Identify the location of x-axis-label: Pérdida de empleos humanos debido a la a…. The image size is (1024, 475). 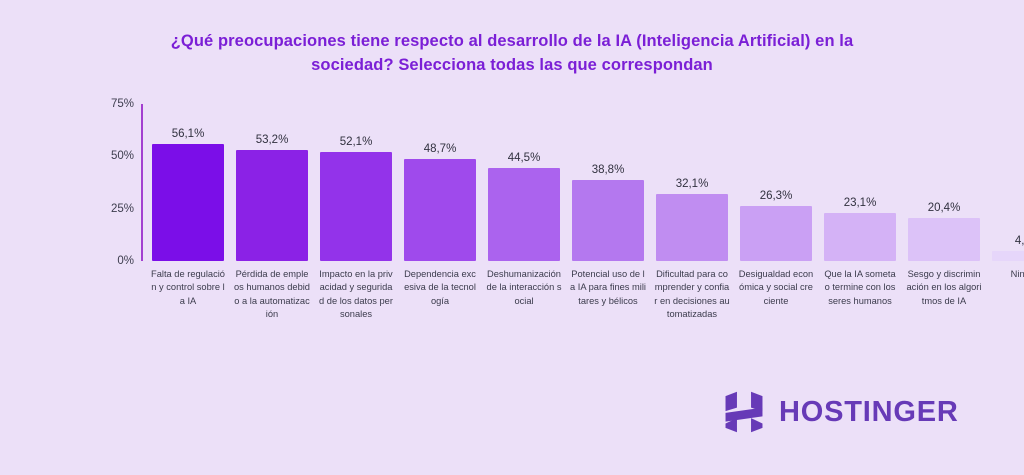
(272, 294).